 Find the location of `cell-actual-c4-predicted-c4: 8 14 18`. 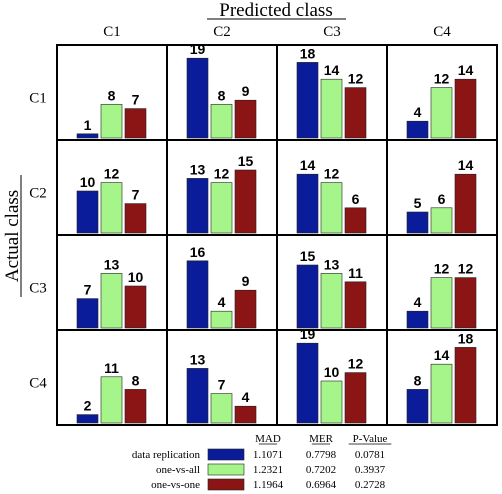

cell-actual-c4-predicted-c4: 8 14 18 is located at coordinates (442, 377).